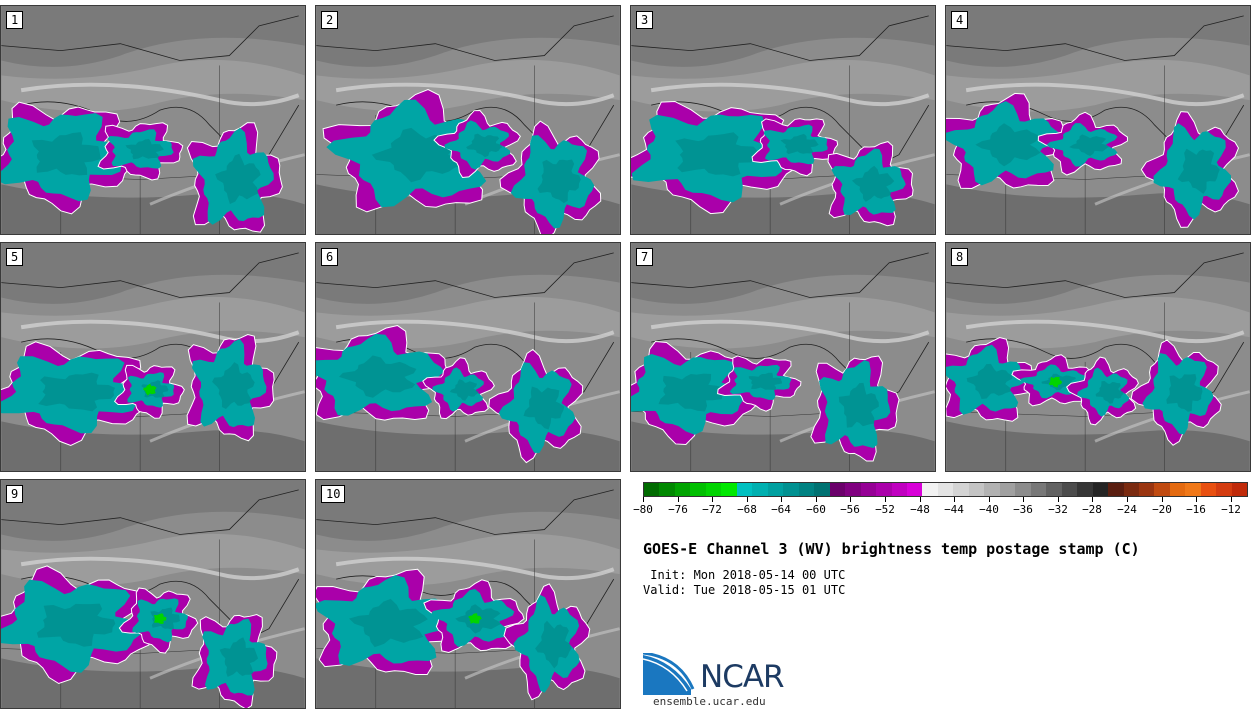  Describe the element at coordinates (645, 20) in the screenshot. I see `panel-number: 3` at that location.